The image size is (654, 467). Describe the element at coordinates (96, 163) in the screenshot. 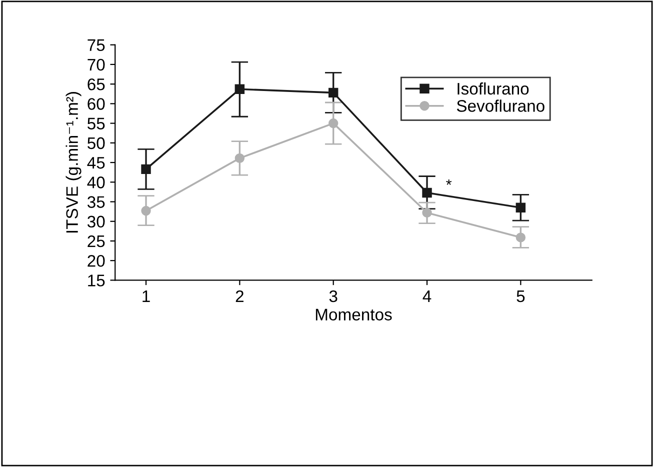

I see `y-tick-label: 45` at that location.